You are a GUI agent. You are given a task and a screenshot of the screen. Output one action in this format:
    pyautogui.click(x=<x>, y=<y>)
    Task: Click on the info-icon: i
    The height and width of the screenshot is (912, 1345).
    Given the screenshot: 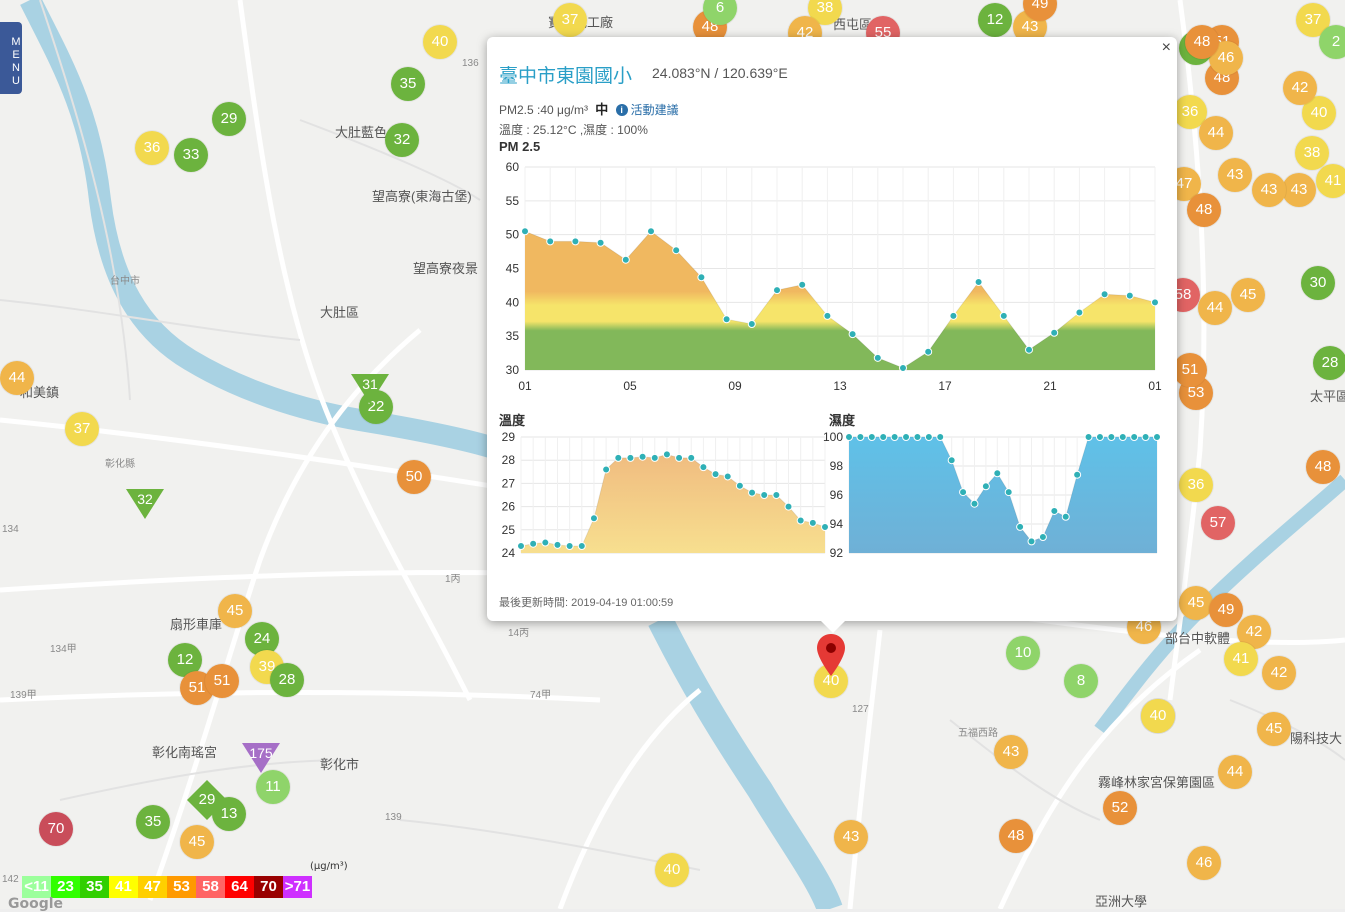 What is the action you would take?
    pyautogui.click(x=621, y=110)
    